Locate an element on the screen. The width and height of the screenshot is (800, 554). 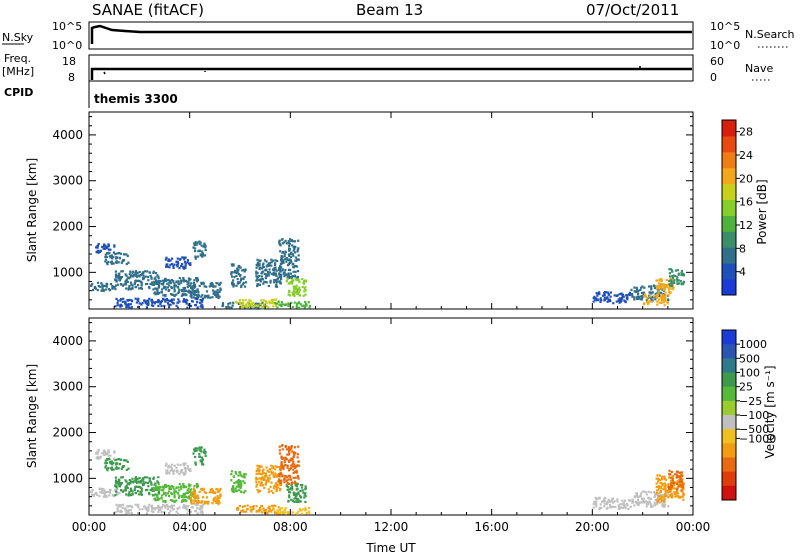
y-tick-label: 4000 is located at coordinates (67, 341).